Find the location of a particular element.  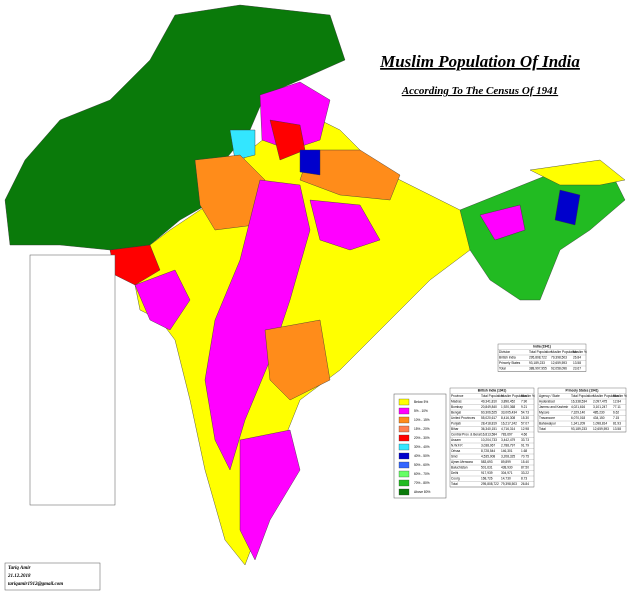

table-cell: 33.73 is located at coordinates (525, 440).